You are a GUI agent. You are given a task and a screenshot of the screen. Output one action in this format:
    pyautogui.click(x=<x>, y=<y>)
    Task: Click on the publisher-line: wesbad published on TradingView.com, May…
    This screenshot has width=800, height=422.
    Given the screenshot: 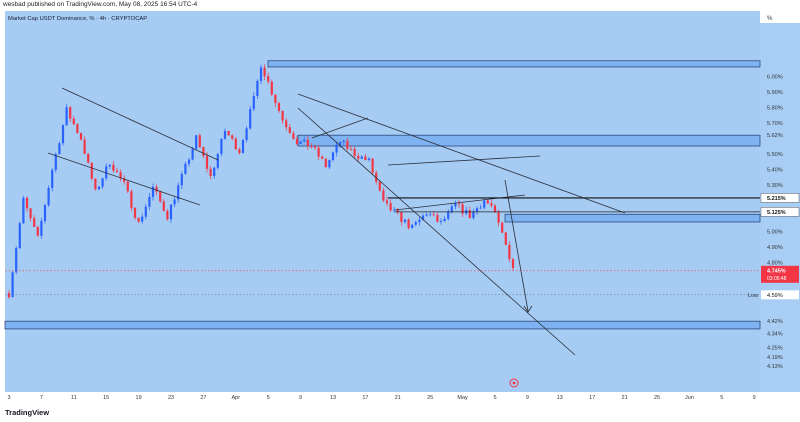 What is the action you would take?
    pyautogui.click(x=100, y=4)
    